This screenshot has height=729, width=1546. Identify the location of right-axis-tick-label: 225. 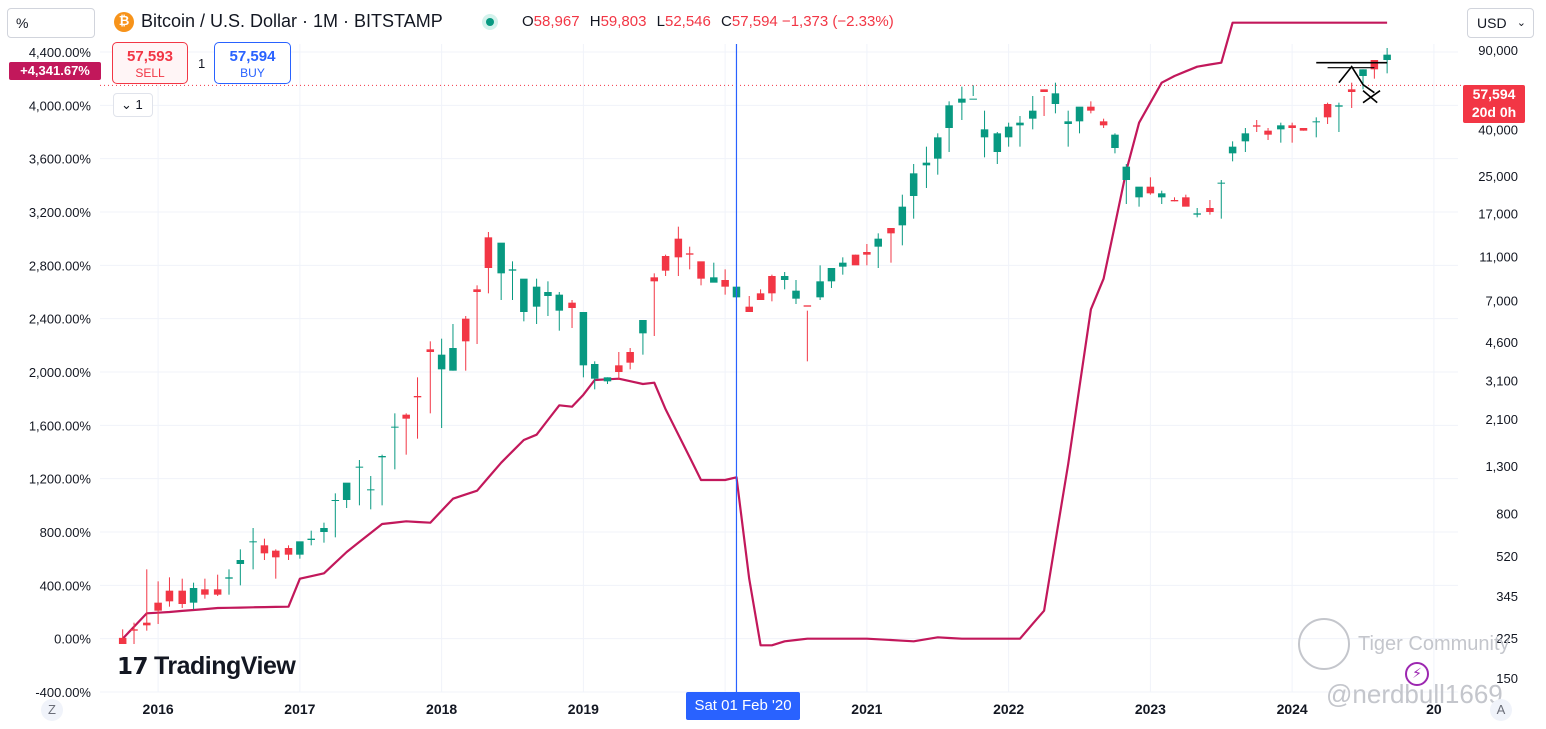
(1507, 638).